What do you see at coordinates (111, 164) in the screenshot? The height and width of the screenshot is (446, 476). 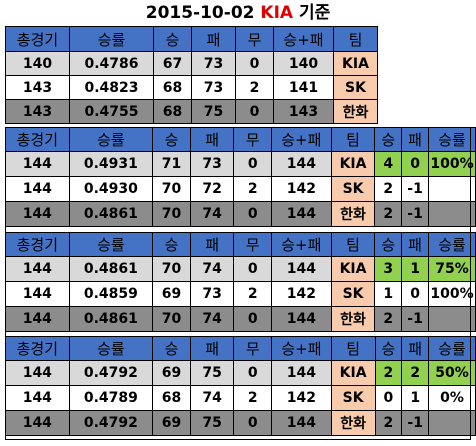 I see `table-cell: 0.4931` at bounding box center [111, 164].